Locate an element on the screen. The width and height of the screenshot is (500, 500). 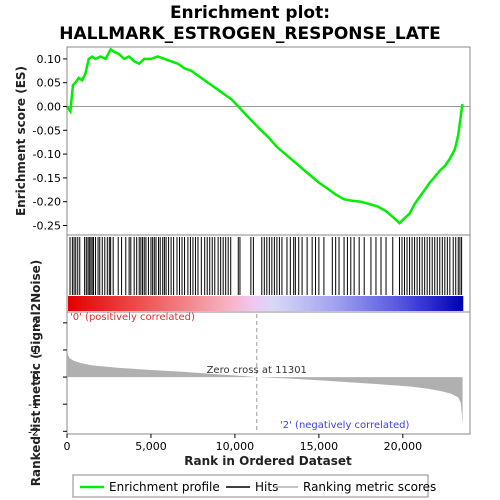
zero-cross-label: Zero cross at 11301 is located at coordinates (257, 370).